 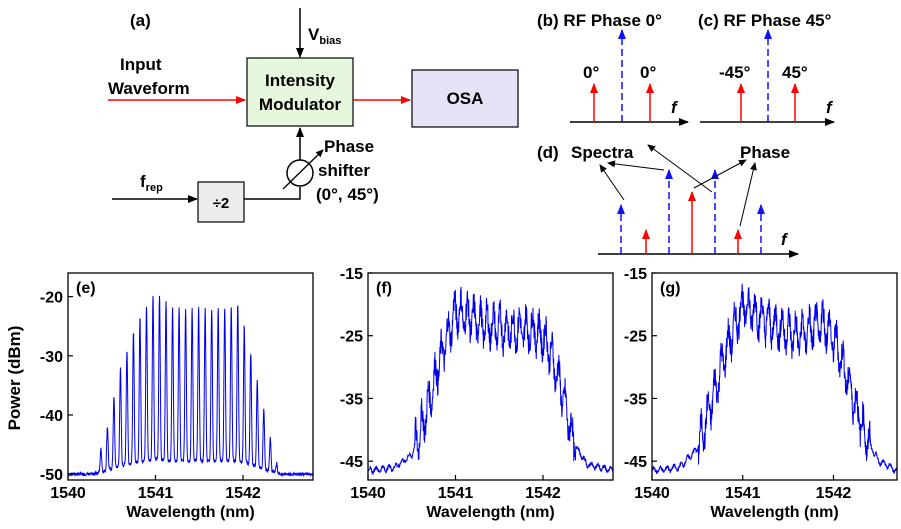 I want to click on chart-e-panel-label: (e), so click(x=86, y=288).